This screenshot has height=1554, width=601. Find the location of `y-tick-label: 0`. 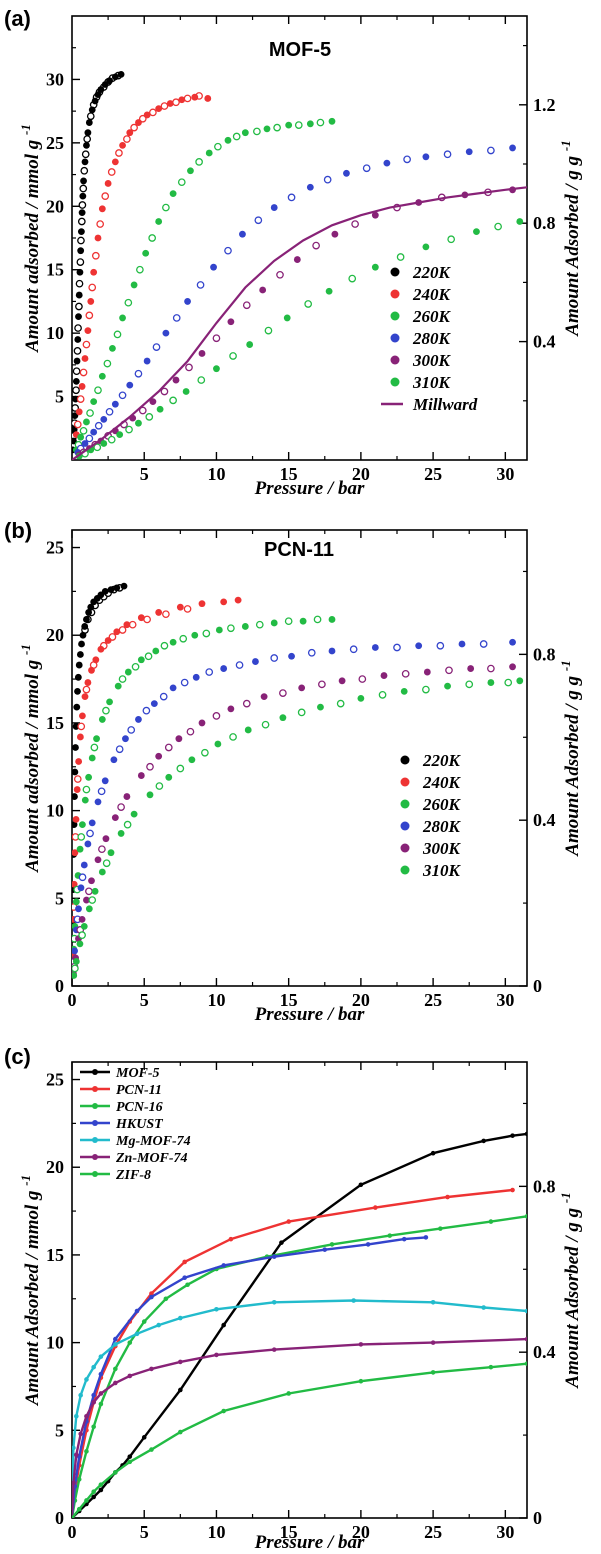

y-tick-label: 0 is located at coordinates (59, 986).